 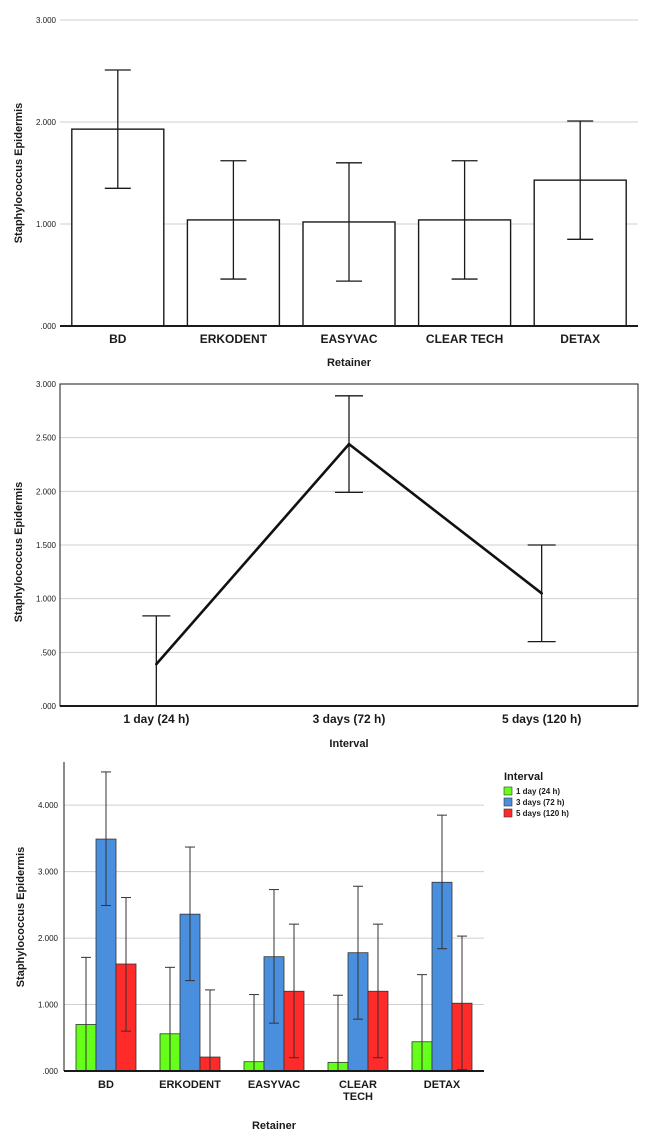 I want to click on y-tick-label: .500, so click(x=48, y=652).